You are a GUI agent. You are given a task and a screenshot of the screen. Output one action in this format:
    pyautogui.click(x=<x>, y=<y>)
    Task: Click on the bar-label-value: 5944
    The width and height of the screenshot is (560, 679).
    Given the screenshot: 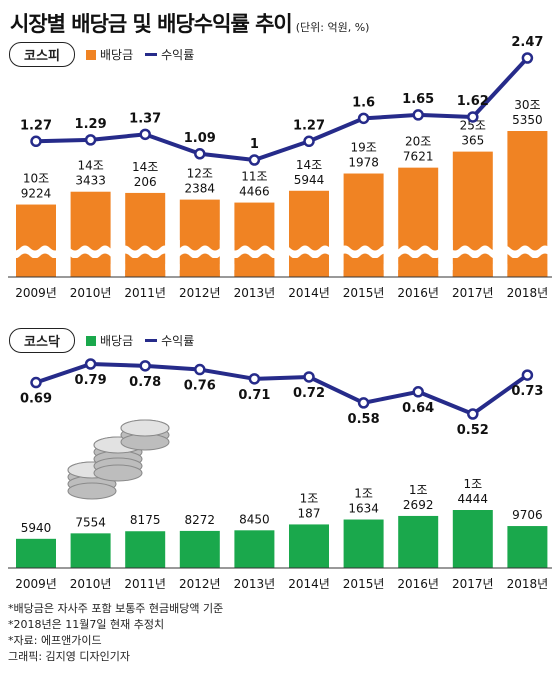 What is the action you would take?
    pyautogui.click(x=309, y=180)
    